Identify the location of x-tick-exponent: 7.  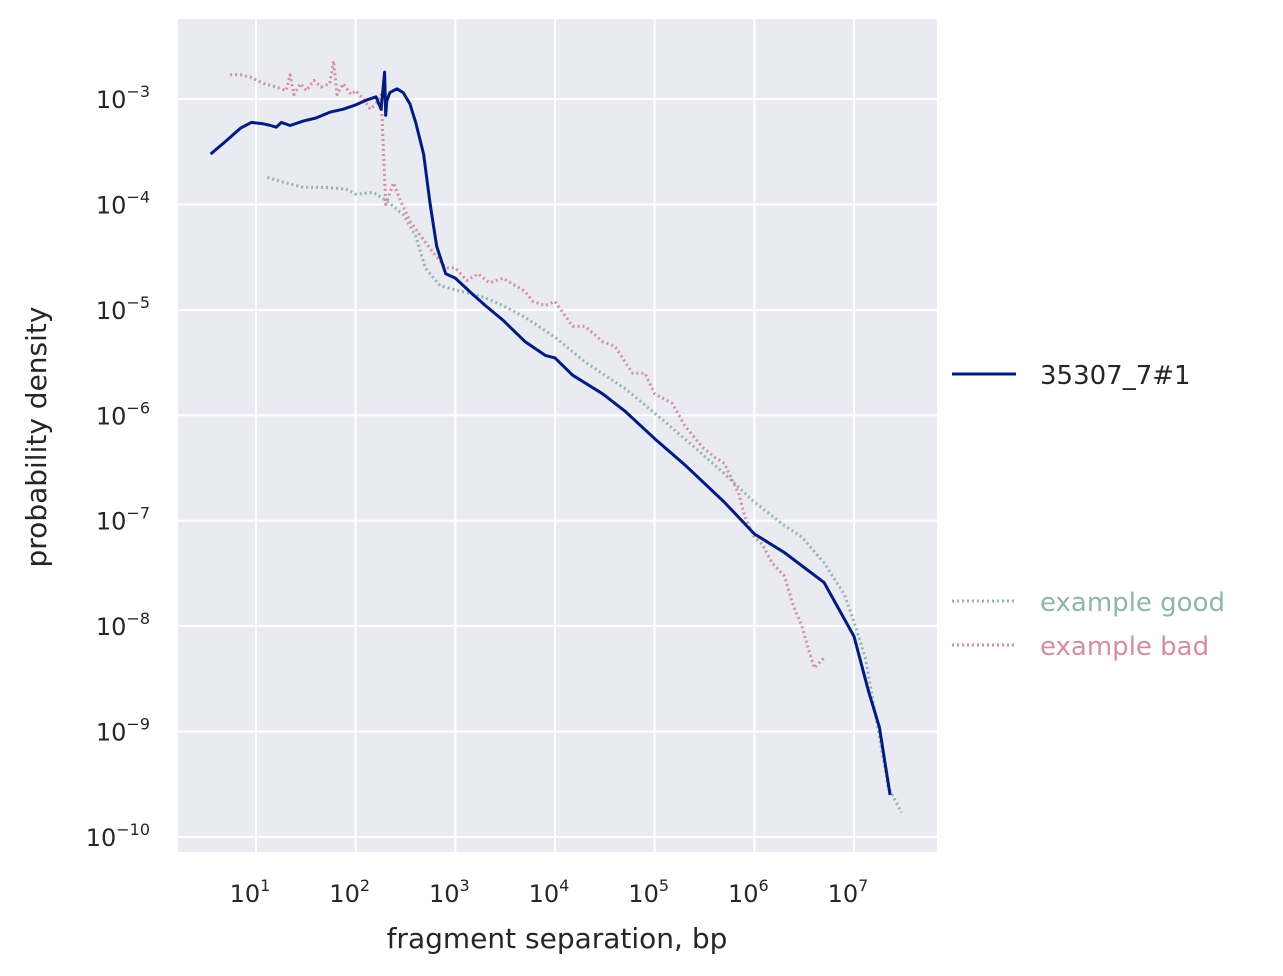
(863, 885).